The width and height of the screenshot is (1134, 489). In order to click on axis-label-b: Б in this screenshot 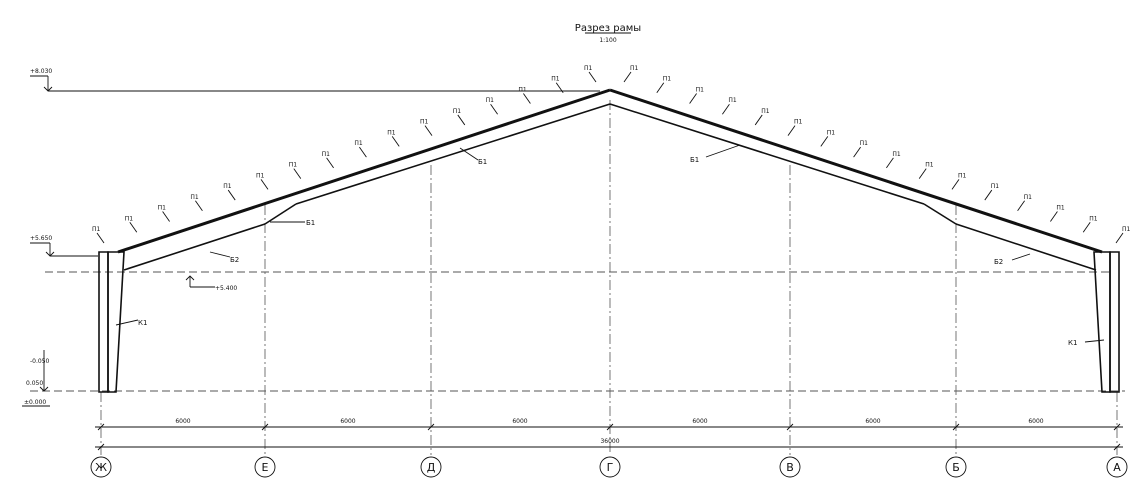, I will do `click(956, 467)`.